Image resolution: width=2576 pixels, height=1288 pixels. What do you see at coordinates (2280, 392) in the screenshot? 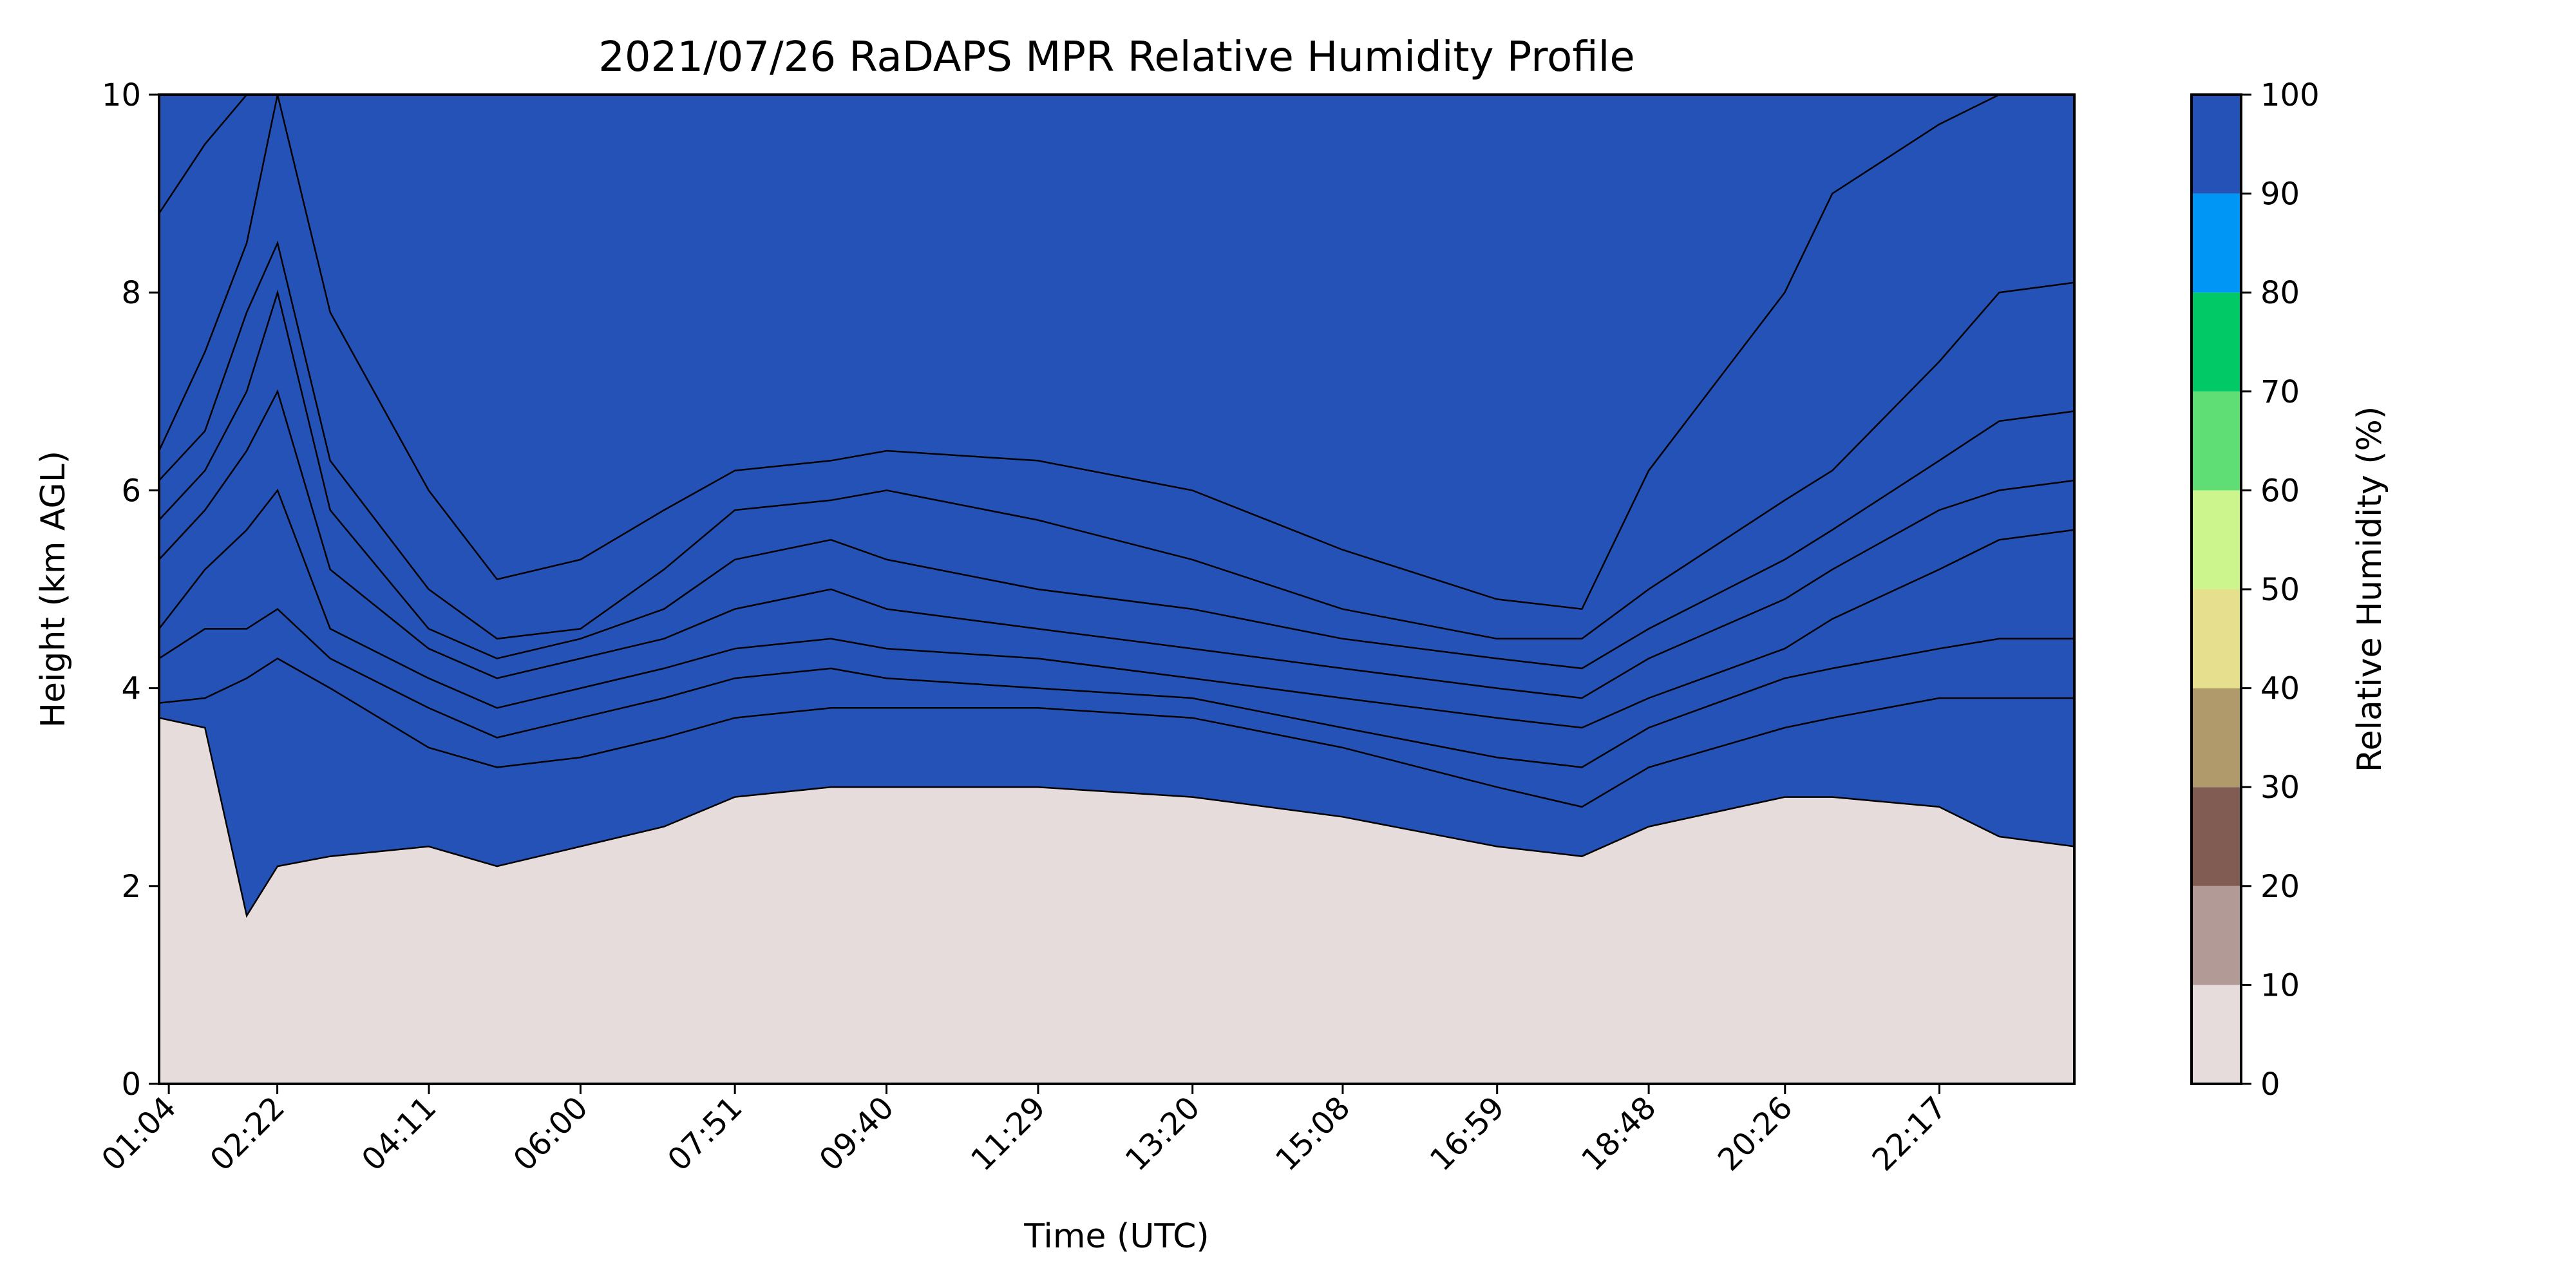
I see `colorbar-tick-label: 70` at bounding box center [2280, 392].